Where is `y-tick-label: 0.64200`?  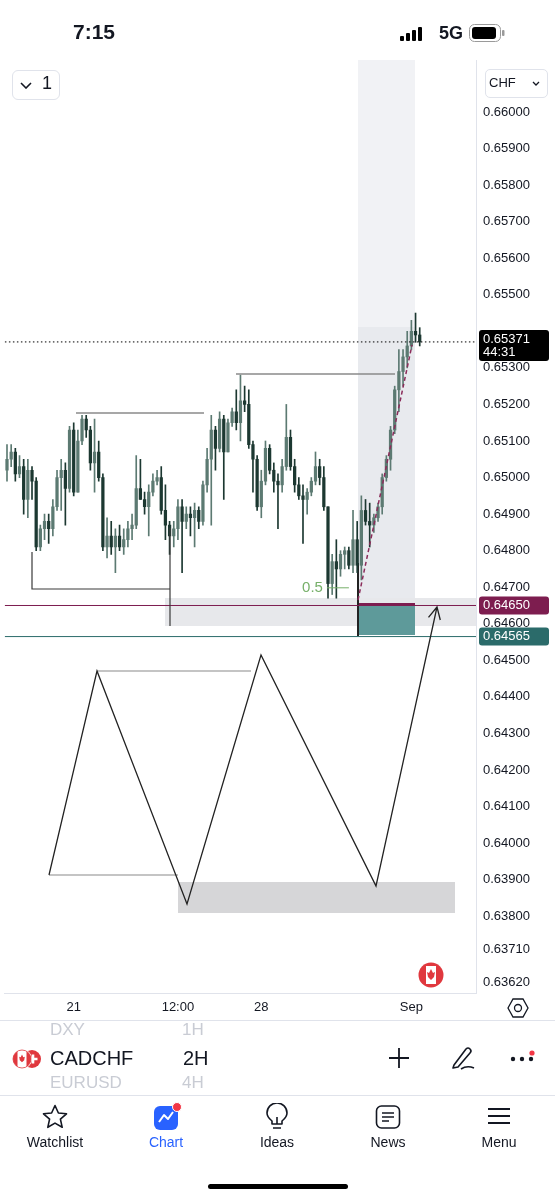
y-tick-label: 0.64200 is located at coordinates (506, 769).